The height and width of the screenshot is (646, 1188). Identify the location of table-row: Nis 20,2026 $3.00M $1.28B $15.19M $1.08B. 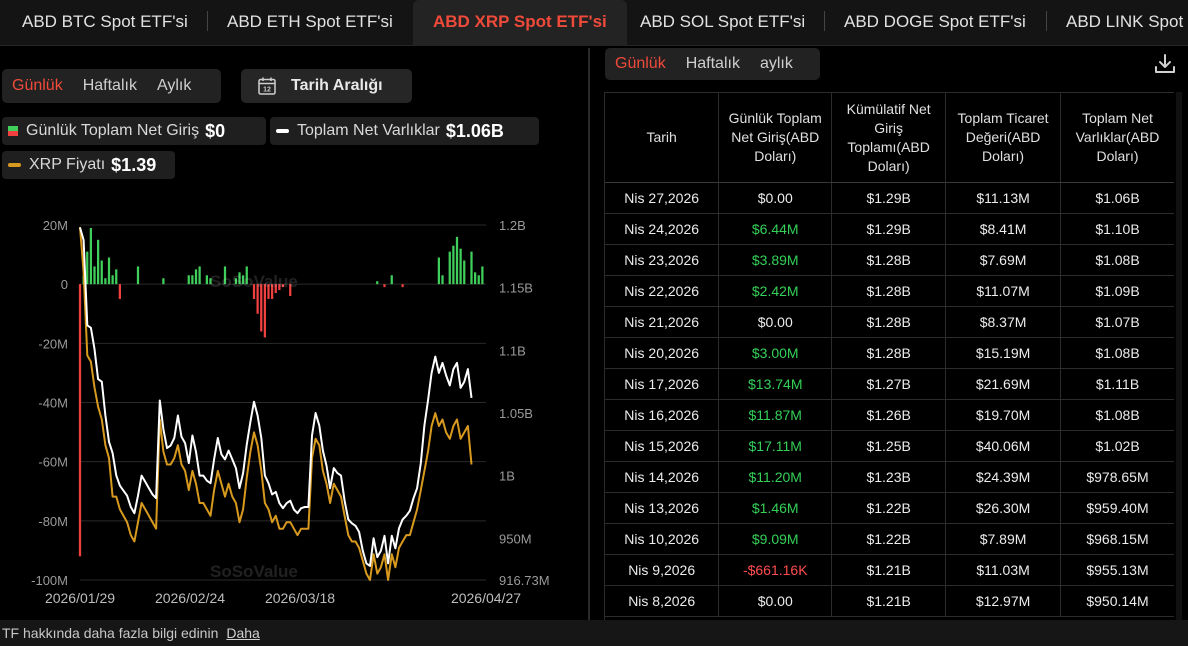
(889, 353).